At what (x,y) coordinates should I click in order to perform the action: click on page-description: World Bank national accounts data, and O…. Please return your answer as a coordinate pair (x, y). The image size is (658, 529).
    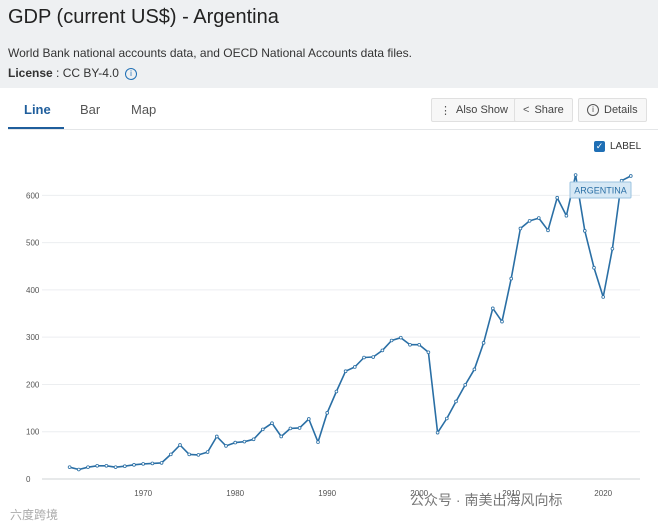
    Looking at the image, I should click on (210, 53).